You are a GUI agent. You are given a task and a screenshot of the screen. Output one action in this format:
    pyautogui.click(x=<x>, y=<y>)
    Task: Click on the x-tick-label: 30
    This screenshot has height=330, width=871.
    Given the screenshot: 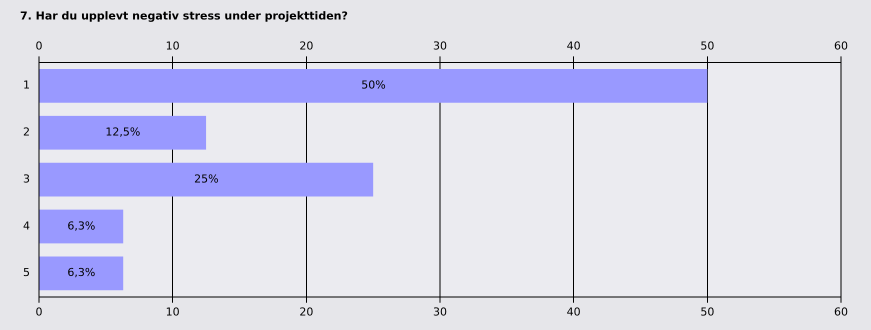 What is the action you would take?
    pyautogui.click(x=440, y=311)
    